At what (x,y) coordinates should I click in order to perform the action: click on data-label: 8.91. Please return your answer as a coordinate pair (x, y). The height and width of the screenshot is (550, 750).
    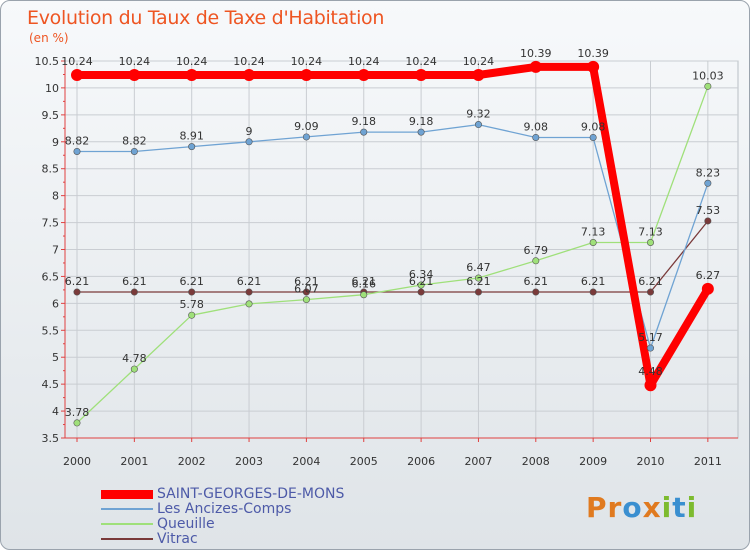
    Looking at the image, I should click on (191, 136).